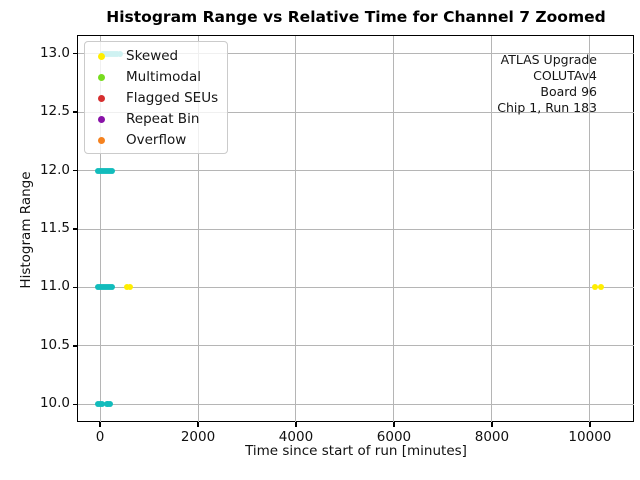 Image resolution: width=640 pixels, height=480 pixels. I want to click on y-tick-label: 11.0, so click(54, 286).